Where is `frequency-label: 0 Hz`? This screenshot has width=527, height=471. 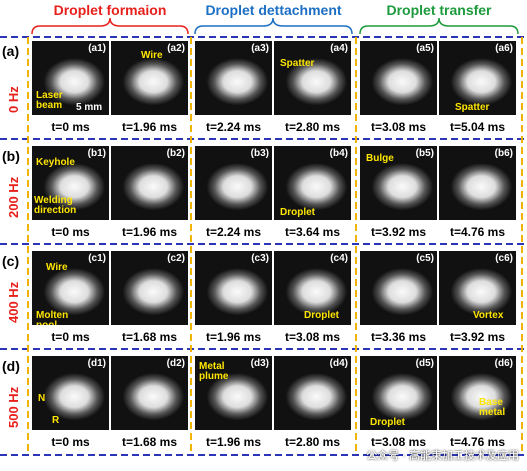 frequency-label: 0 Hz is located at coordinates (13, 99).